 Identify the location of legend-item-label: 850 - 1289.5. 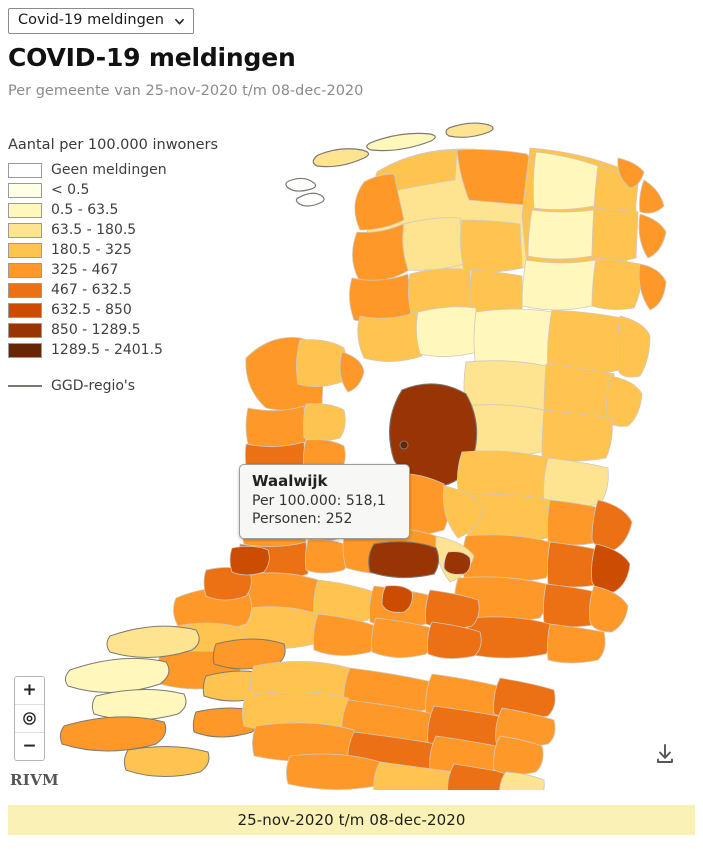
(96, 330).